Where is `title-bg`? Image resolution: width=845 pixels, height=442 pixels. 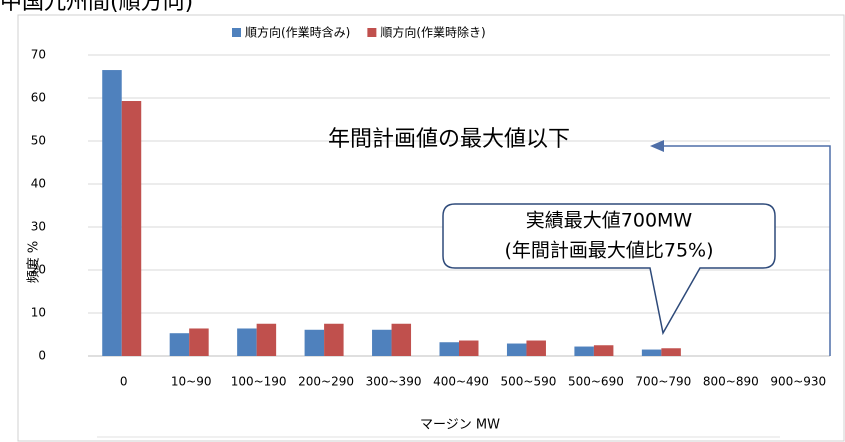
title-bg is located at coordinates (422, 7).